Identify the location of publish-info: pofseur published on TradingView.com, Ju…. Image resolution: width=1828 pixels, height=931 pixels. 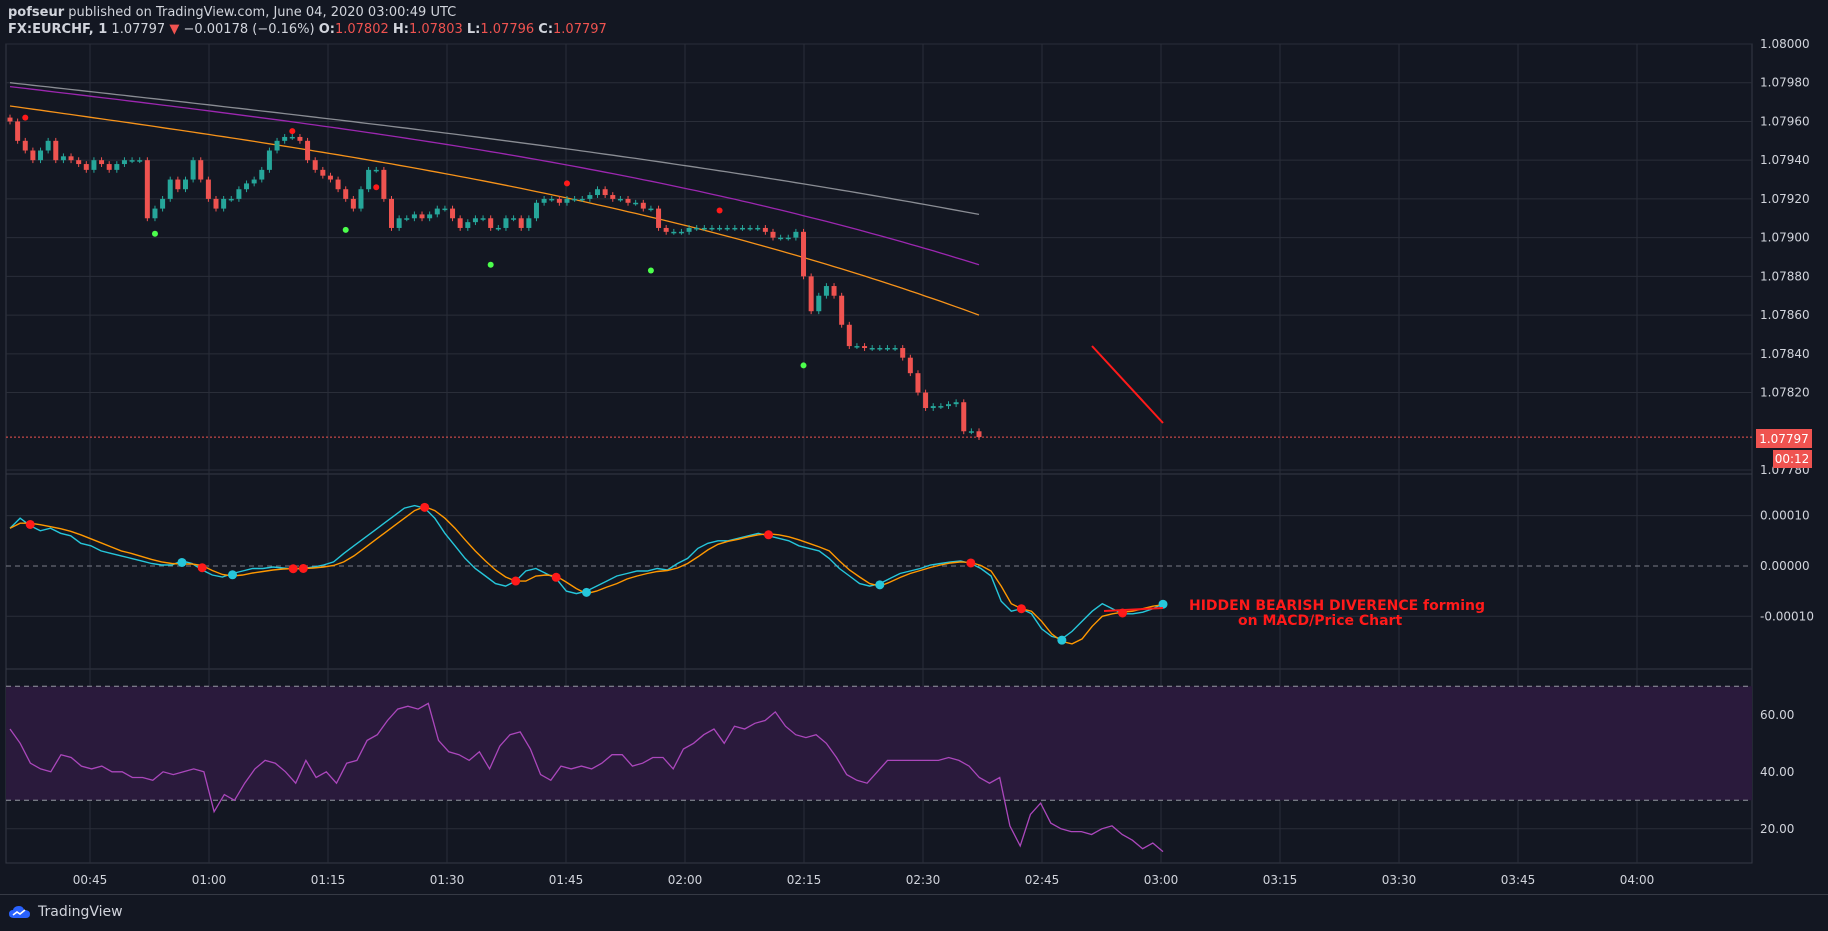
(232, 12).